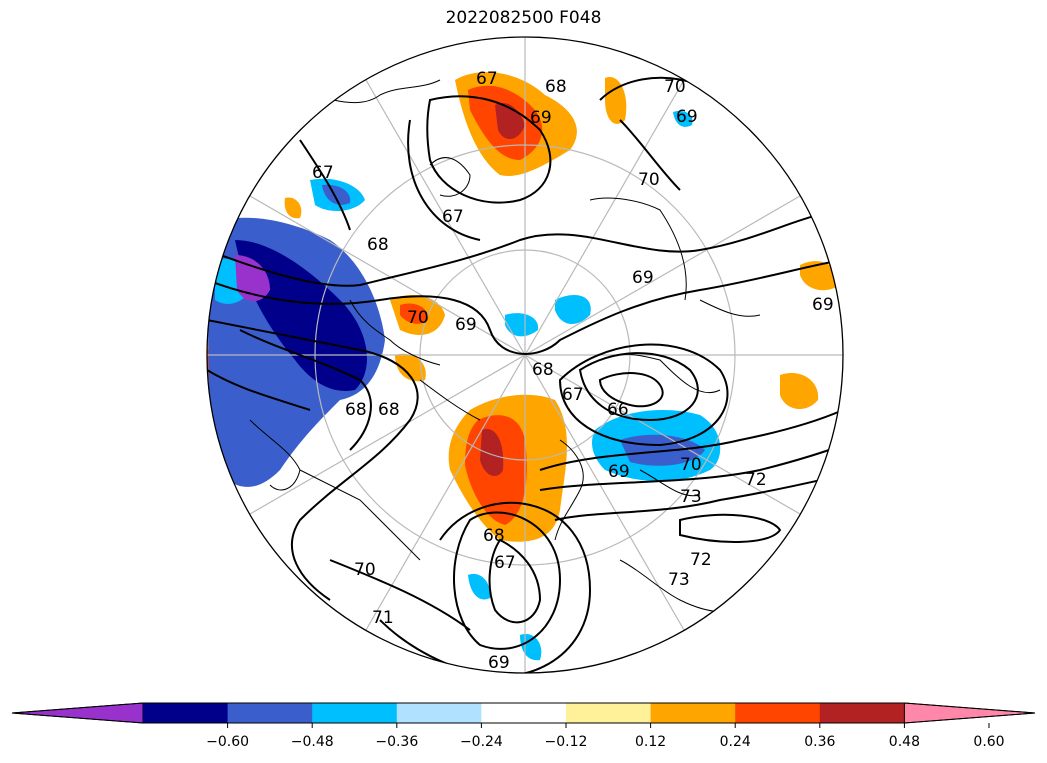 The image size is (1047, 763). What do you see at coordinates (479, 586) in the screenshot?
I see `negative-anomaly-south` at bounding box center [479, 586].